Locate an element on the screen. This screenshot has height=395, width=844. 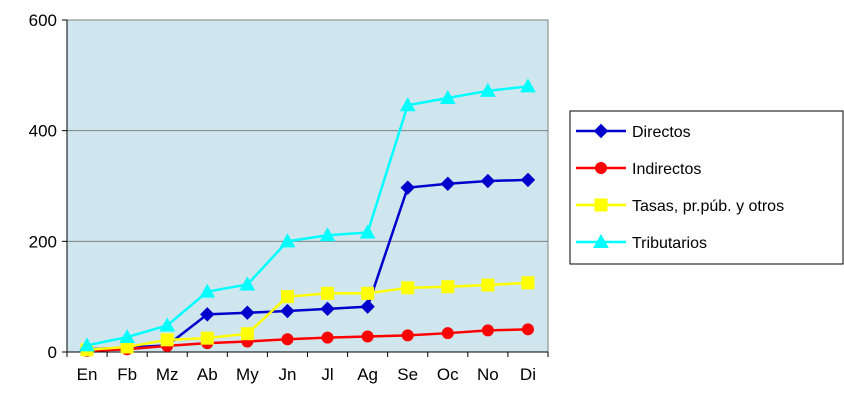
legend-box is located at coordinates (706, 187).